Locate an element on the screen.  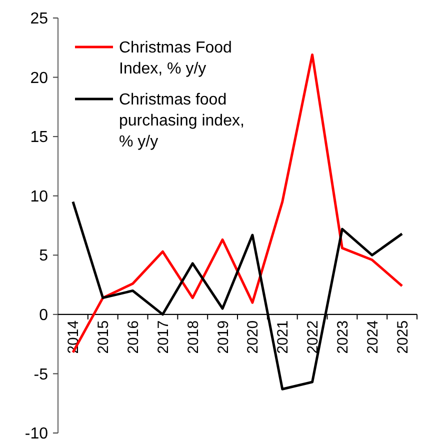
x-tick-label: 2020 is located at coordinates (253, 337).